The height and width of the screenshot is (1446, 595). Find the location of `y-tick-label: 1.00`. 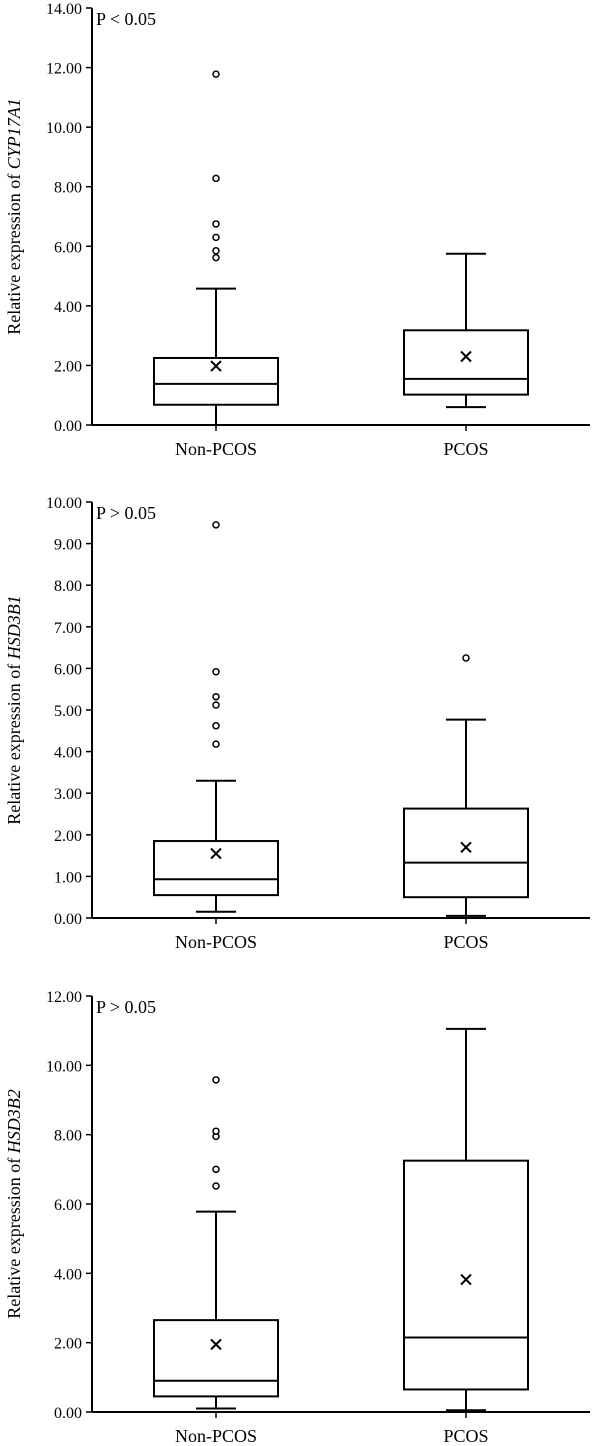

y-tick-label: 1.00 is located at coordinates (68, 877).